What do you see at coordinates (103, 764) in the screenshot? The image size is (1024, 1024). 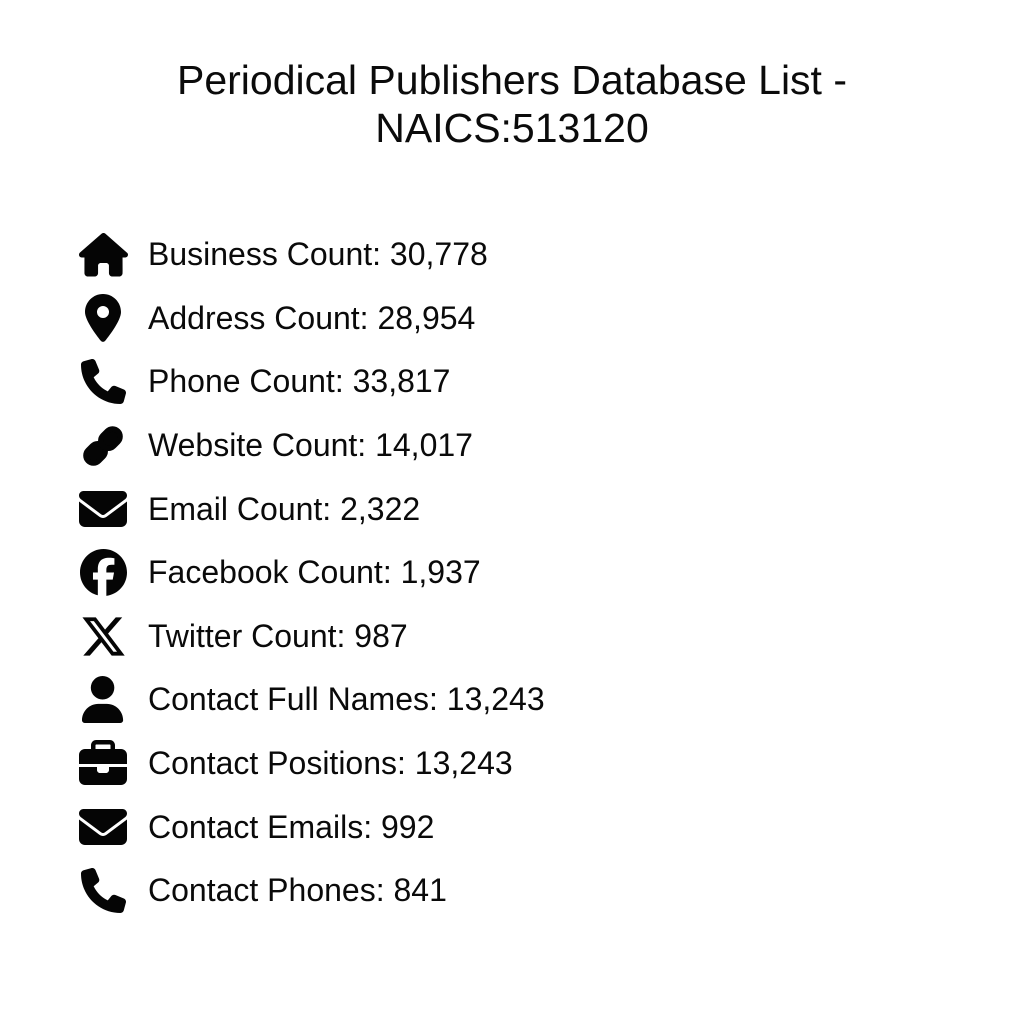 I see `briefcase-icon` at bounding box center [103, 764].